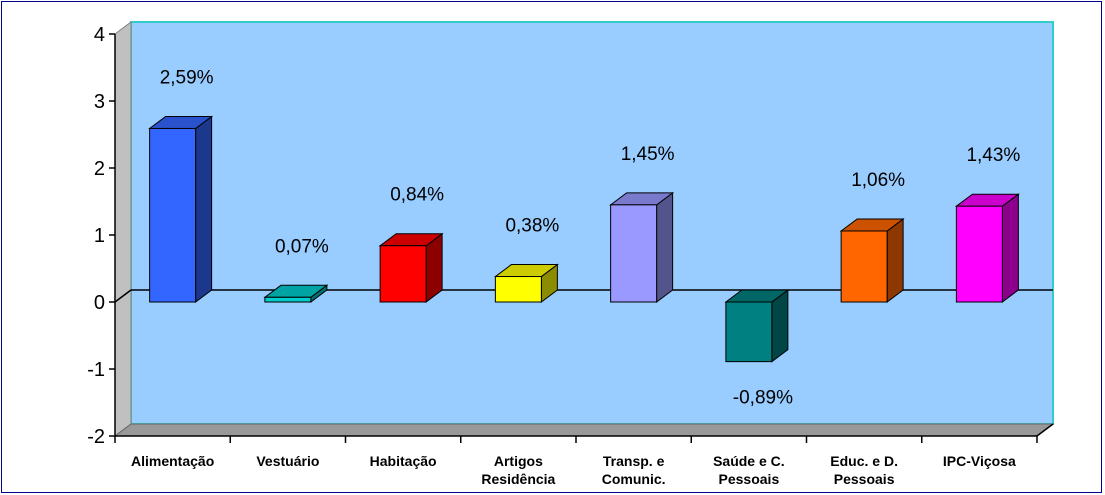  Describe the element at coordinates (532, 226) in the screenshot. I see `data-label: 0,38%` at that location.